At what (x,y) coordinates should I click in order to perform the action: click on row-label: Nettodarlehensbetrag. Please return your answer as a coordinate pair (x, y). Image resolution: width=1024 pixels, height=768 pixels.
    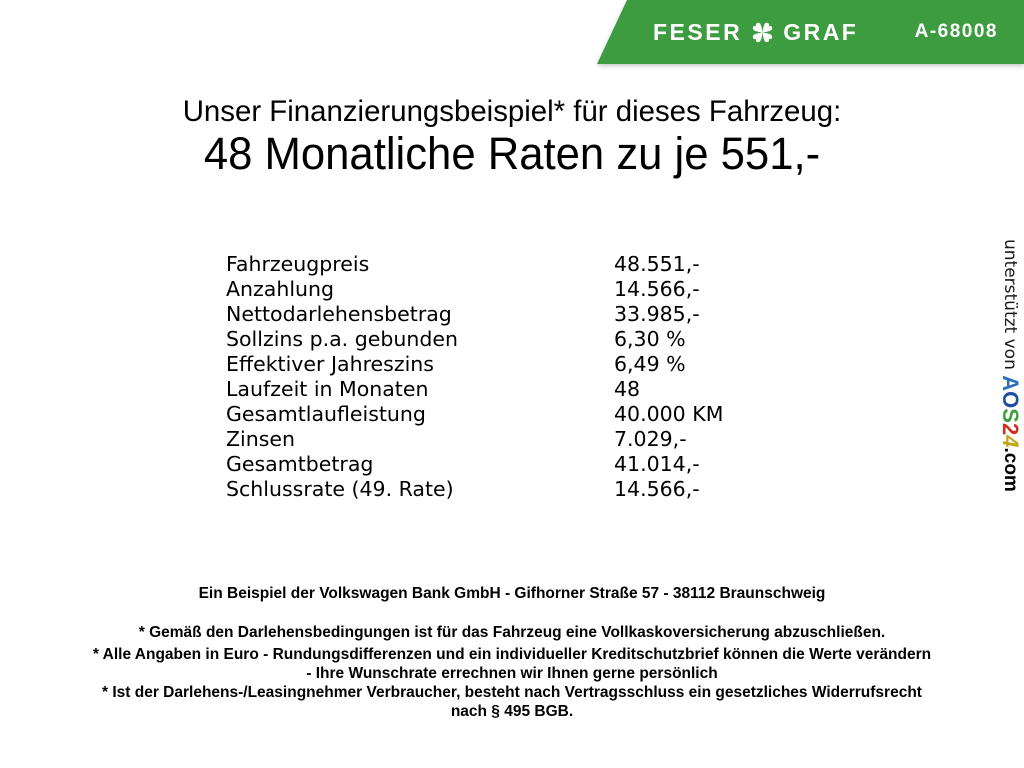
    Looking at the image, I should click on (339, 314).